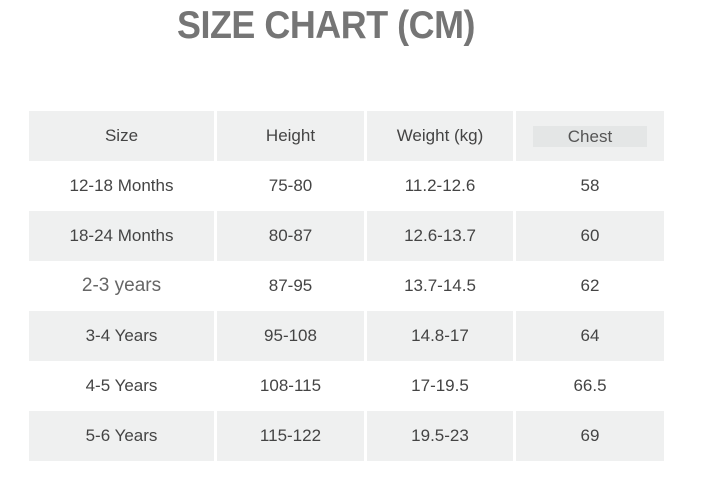  Describe the element at coordinates (121, 336) in the screenshot. I see `cell-size: 3-4 Years` at that location.